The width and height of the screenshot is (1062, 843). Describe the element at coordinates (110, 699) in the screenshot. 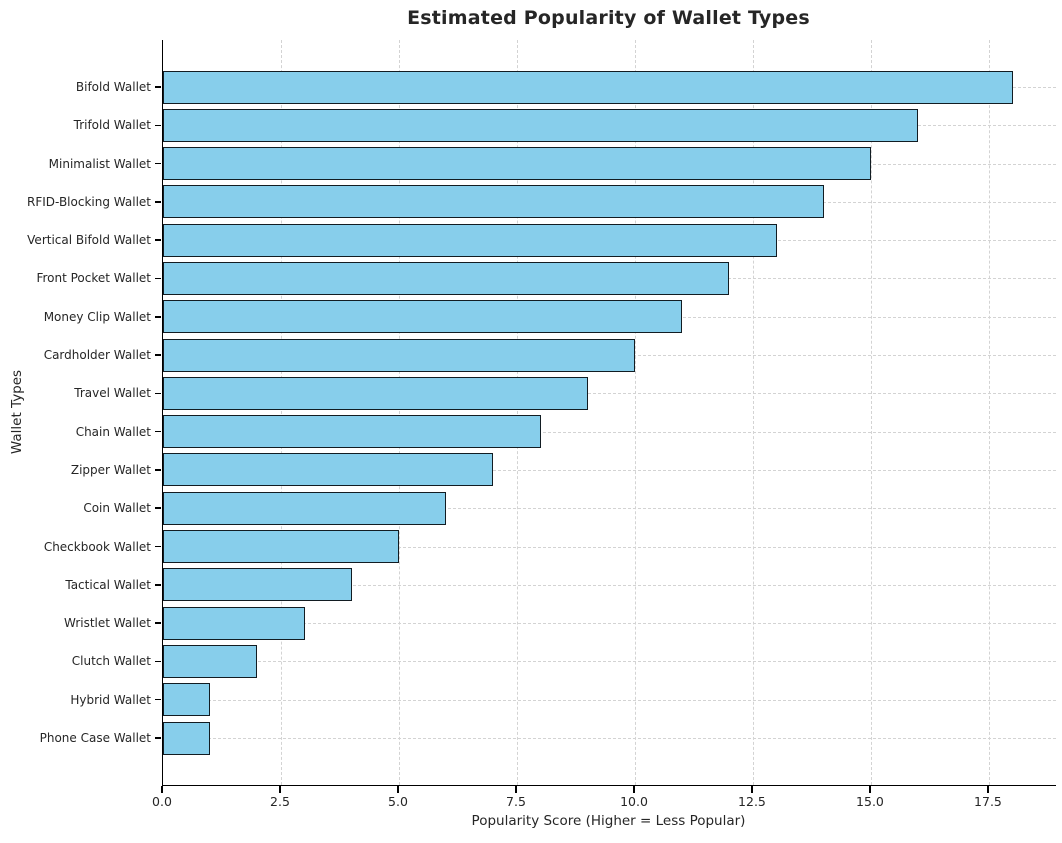

I see `category-label: Hybrid Wallet` at that location.